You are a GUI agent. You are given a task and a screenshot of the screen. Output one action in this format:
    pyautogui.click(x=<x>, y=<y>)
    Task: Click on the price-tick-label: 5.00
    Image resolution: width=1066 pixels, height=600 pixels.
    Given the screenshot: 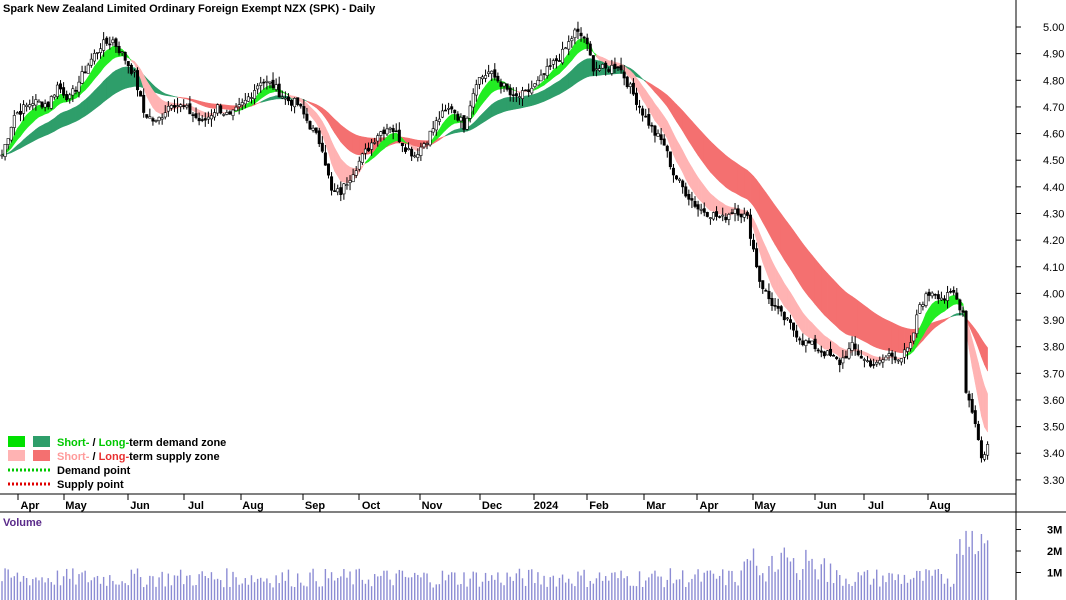 What is the action you would take?
    pyautogui.click(x=1053, y=28)
    